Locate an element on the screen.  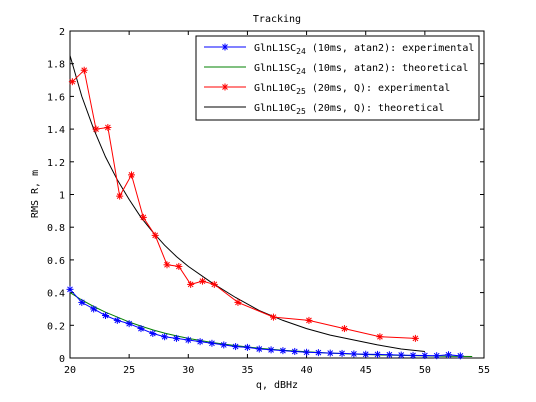
legend-label: GlnL1SC24 (10ms, atan2): experimental is located at coordinates (364, 49).